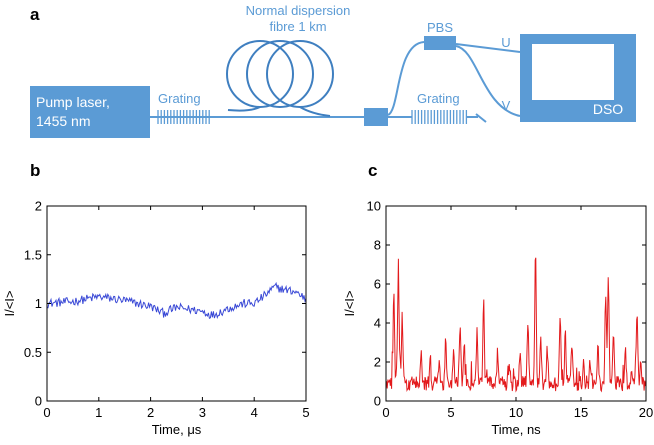 The height and width of the screenshot is (445, 654). What do you see at coordinates (573, 72) in the screenshot?
I see `dso-screen` at bounding box center [573, 72].